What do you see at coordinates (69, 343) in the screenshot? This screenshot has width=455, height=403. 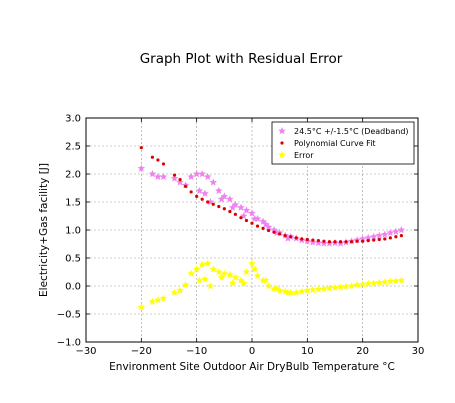 I see `y-tick-label: −1.0` at bounding box center [69, 343].